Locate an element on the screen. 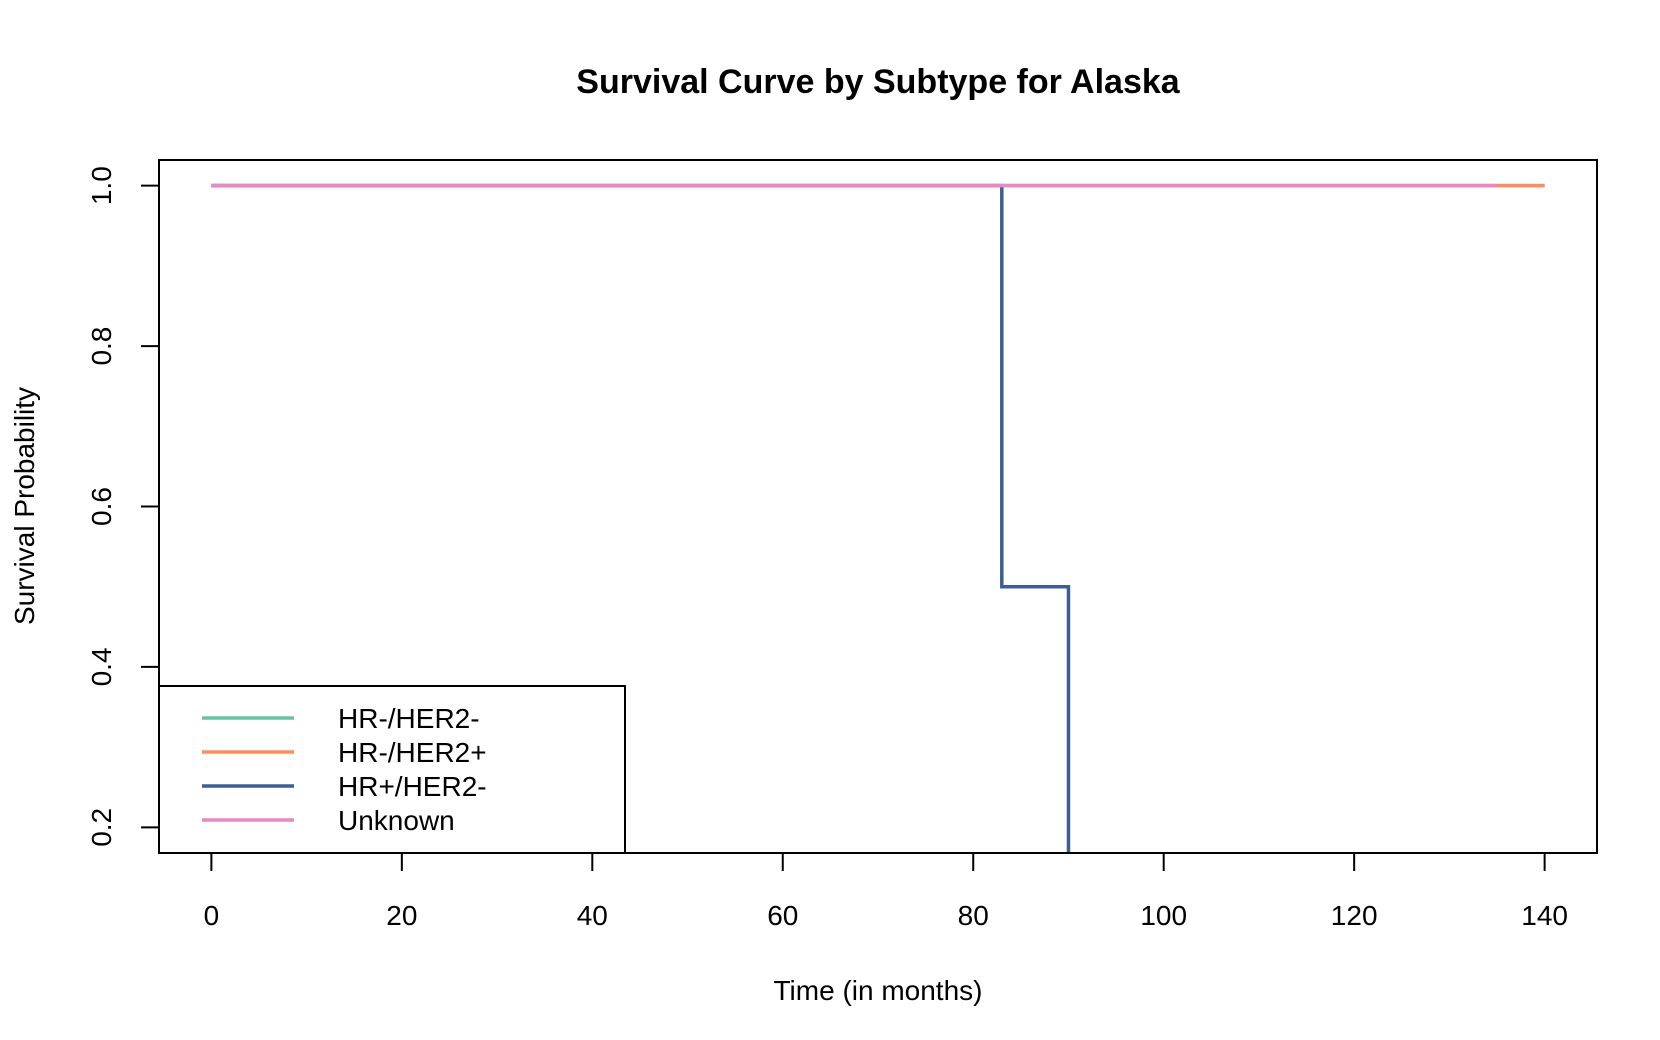  legend-label: HR-/HER2- is located at coordinates (409, 718).